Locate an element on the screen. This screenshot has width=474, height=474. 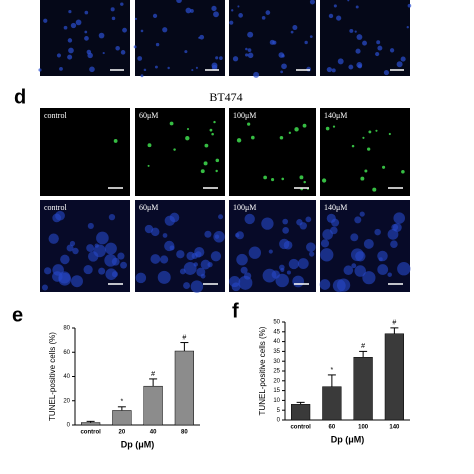
x-tick-label: 140 is located at coordinates (394, 428).